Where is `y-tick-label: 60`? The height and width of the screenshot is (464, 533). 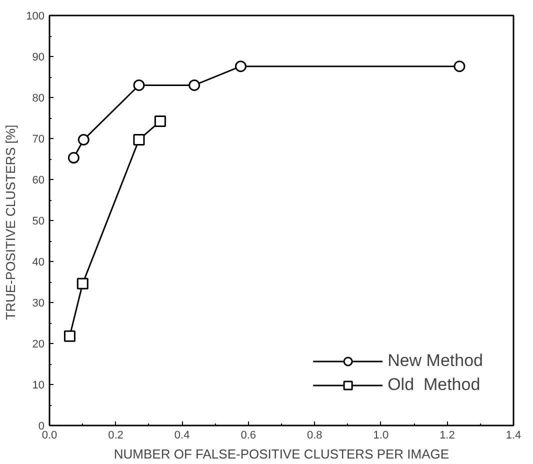
y-tick-label: 60 is located at coordinates (38, 180).